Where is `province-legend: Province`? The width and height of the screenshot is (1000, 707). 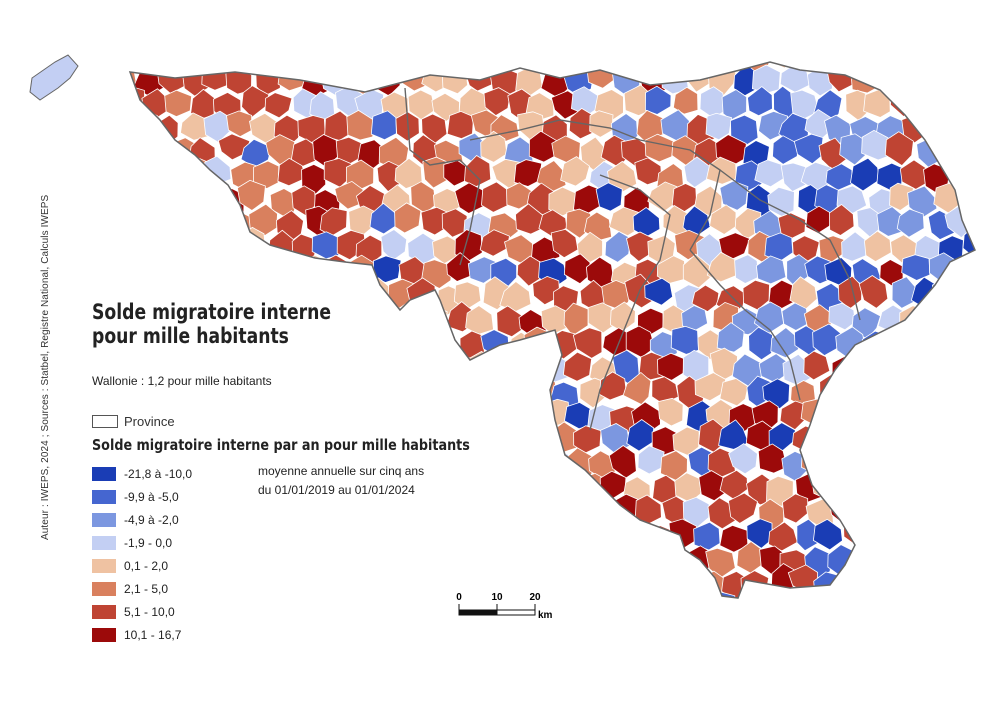 province-legend: Province is located at coordinates (133, 421).